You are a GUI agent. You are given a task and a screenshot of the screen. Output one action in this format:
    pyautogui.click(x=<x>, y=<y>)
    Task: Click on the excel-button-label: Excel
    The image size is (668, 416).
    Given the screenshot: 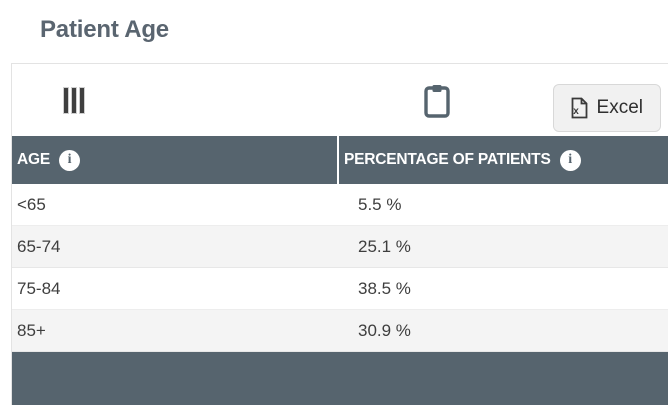 What is the action you would take?
    pyautogui.click(x=619, y=107)
    